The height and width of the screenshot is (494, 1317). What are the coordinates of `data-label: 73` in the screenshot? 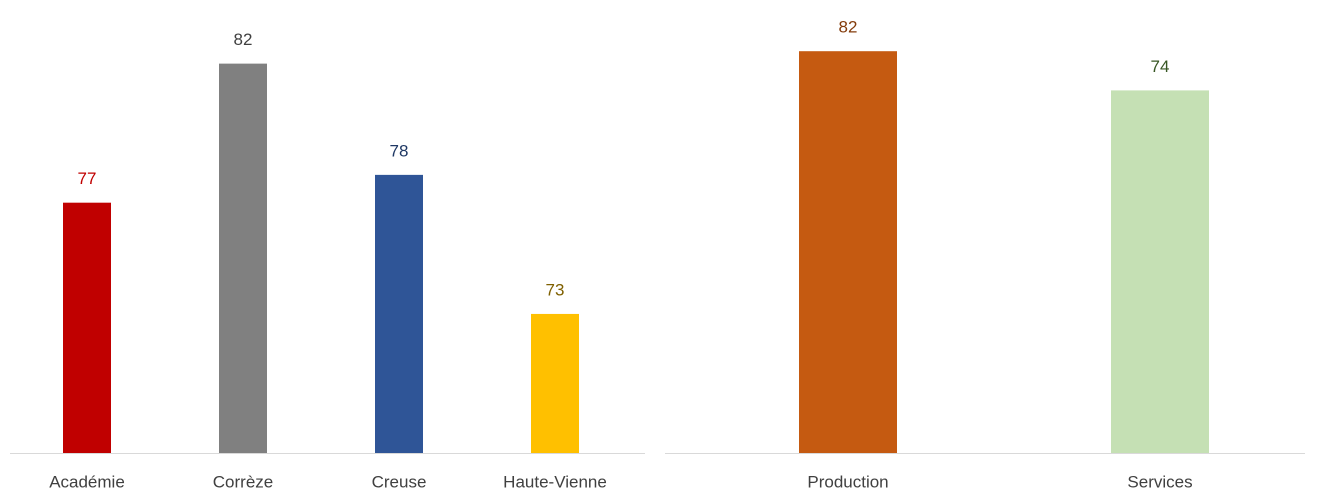 It's located at (555, 289).